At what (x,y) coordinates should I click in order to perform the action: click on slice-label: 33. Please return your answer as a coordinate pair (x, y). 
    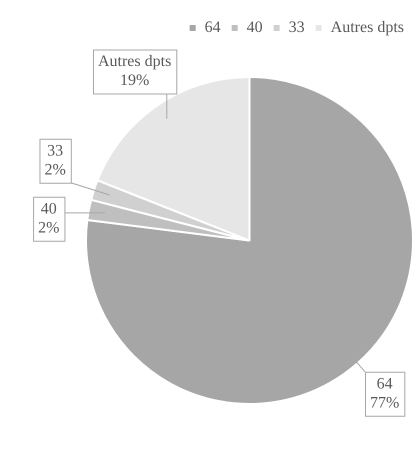
    Looking at the image, I should click on (55, 151).